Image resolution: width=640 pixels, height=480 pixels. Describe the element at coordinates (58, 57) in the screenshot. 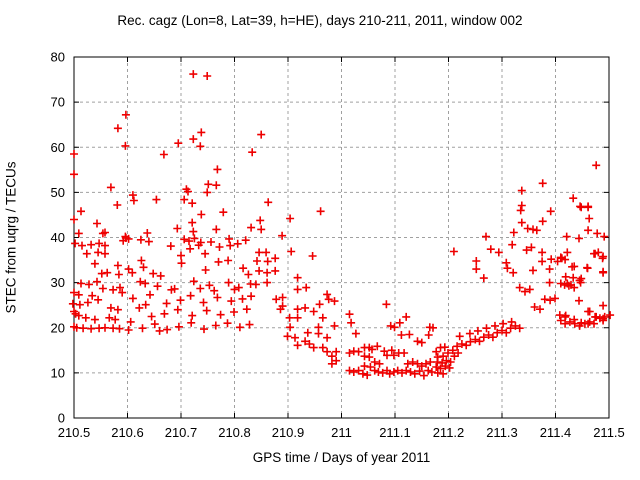

I see `y-tick-label: 80` at that location.